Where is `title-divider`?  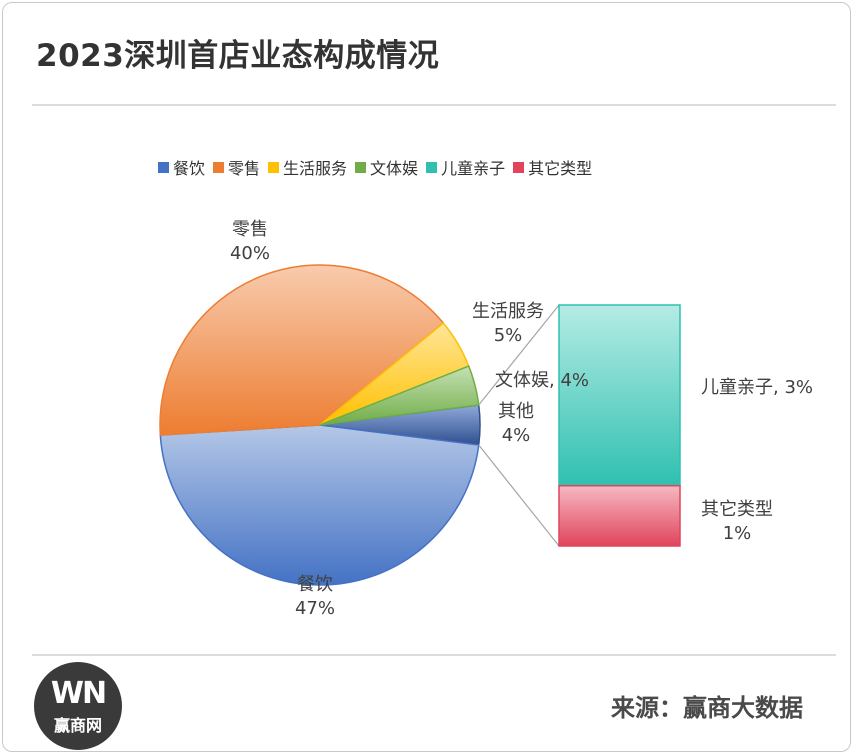 title-divider is located at coordinates (434, 105).